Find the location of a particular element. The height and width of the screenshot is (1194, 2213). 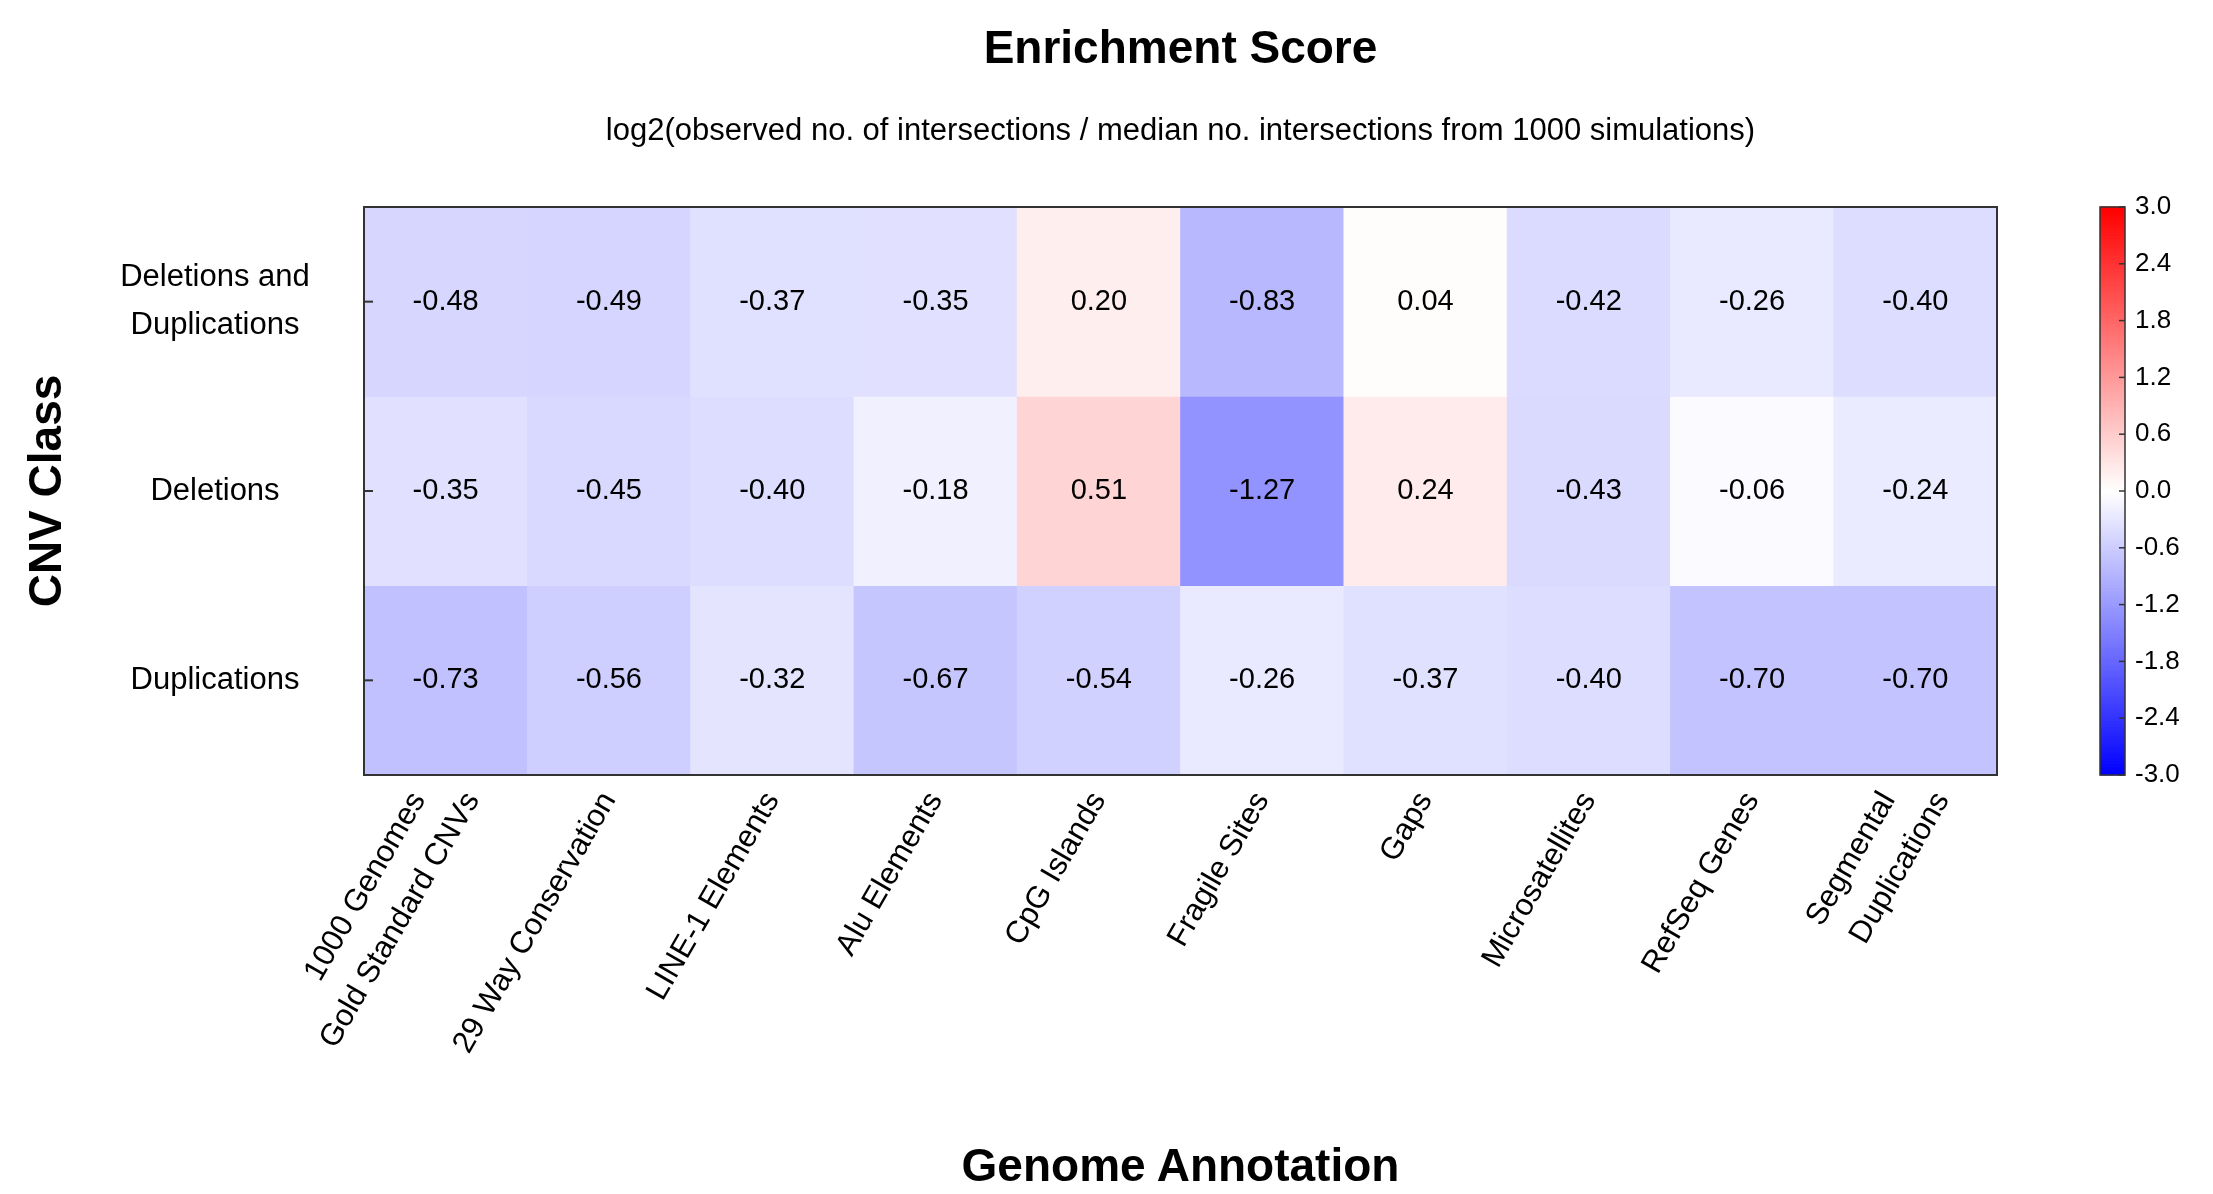

color-bar-label: -2.4 is located at coordinates (2157, 716).